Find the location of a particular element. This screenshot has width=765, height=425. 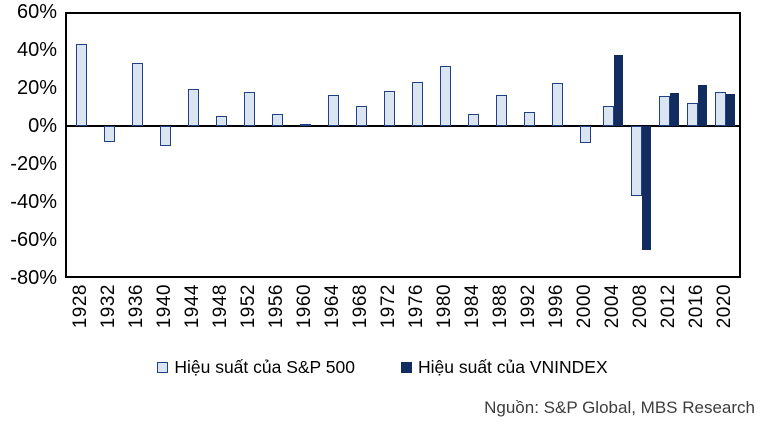

x-axis-tick-2012: 2012 is located at coordinates (668, 306).